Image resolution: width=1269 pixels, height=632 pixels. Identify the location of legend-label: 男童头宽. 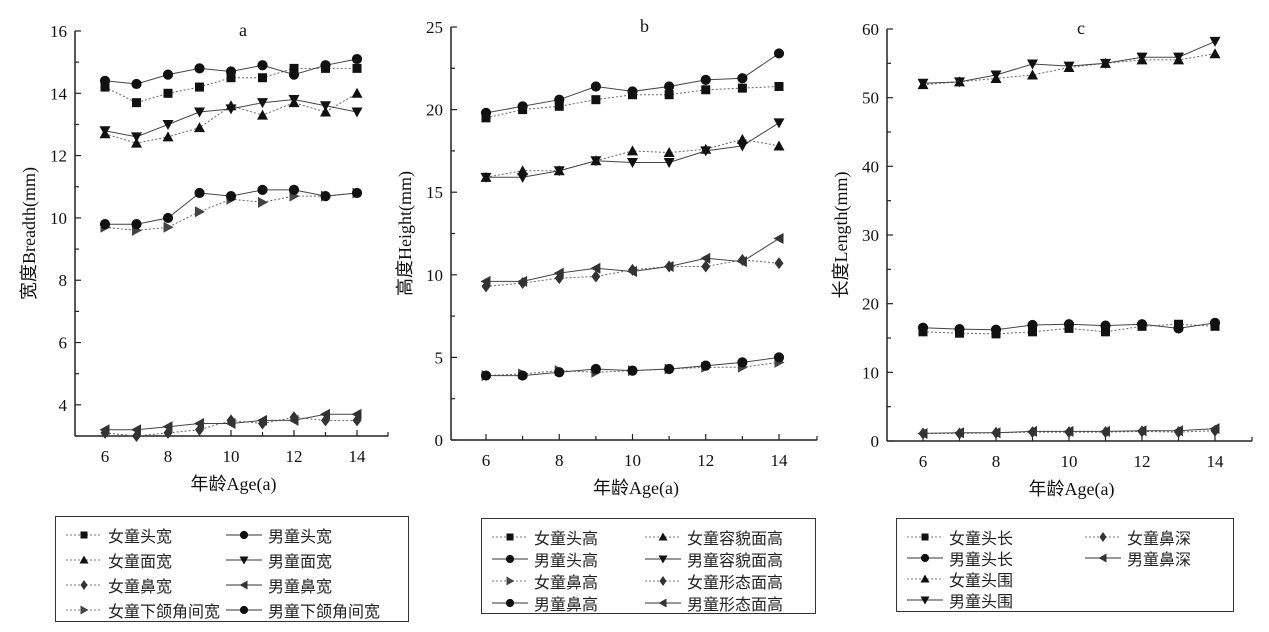
(300, 536).